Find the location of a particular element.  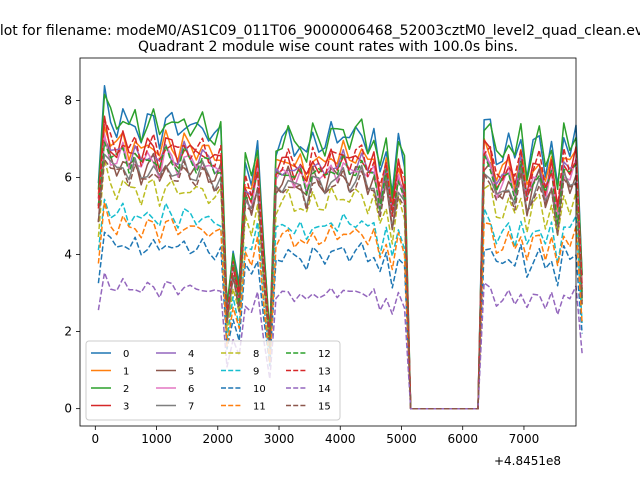

y-tick-label: 0 is located at coordinates (68, 409).